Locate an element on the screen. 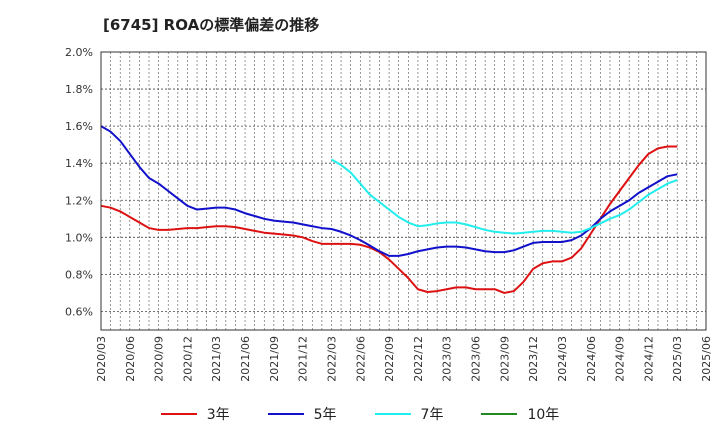  legend-item-7y: 7年 is located at coordinates (409, 414).